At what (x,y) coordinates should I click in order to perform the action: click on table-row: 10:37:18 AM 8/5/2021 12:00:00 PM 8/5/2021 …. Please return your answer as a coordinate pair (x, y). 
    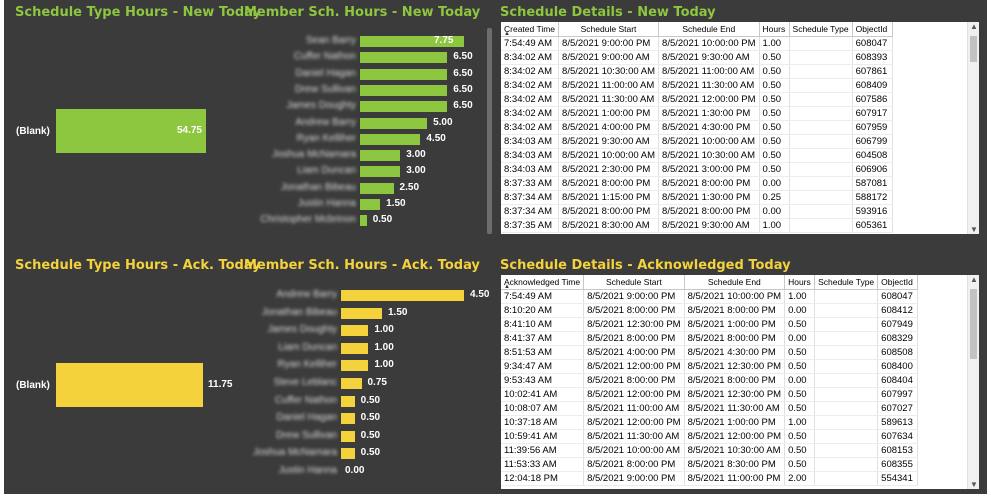
    Looking at the image, I should click on (710, 422).